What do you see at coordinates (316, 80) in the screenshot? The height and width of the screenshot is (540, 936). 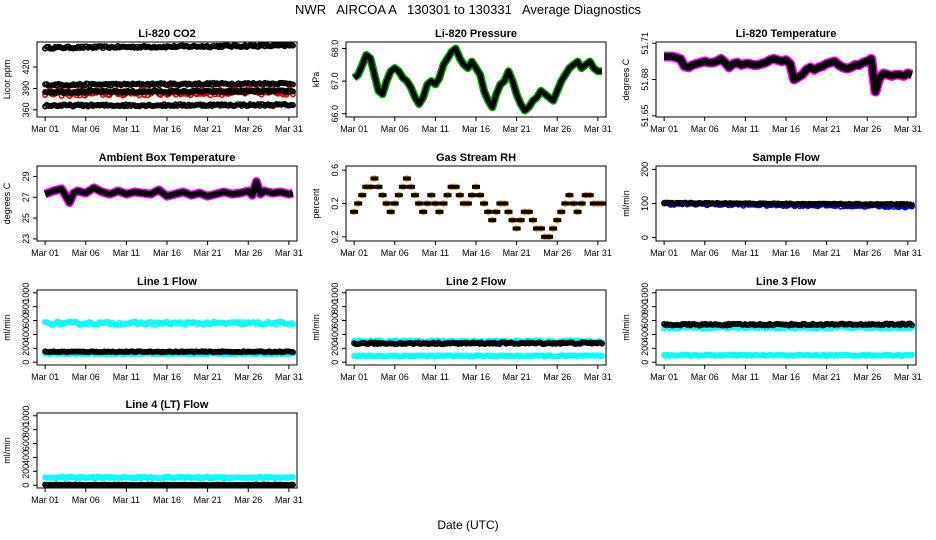 I see `y-axis-label: kPa` at bounding box center [316, 80].